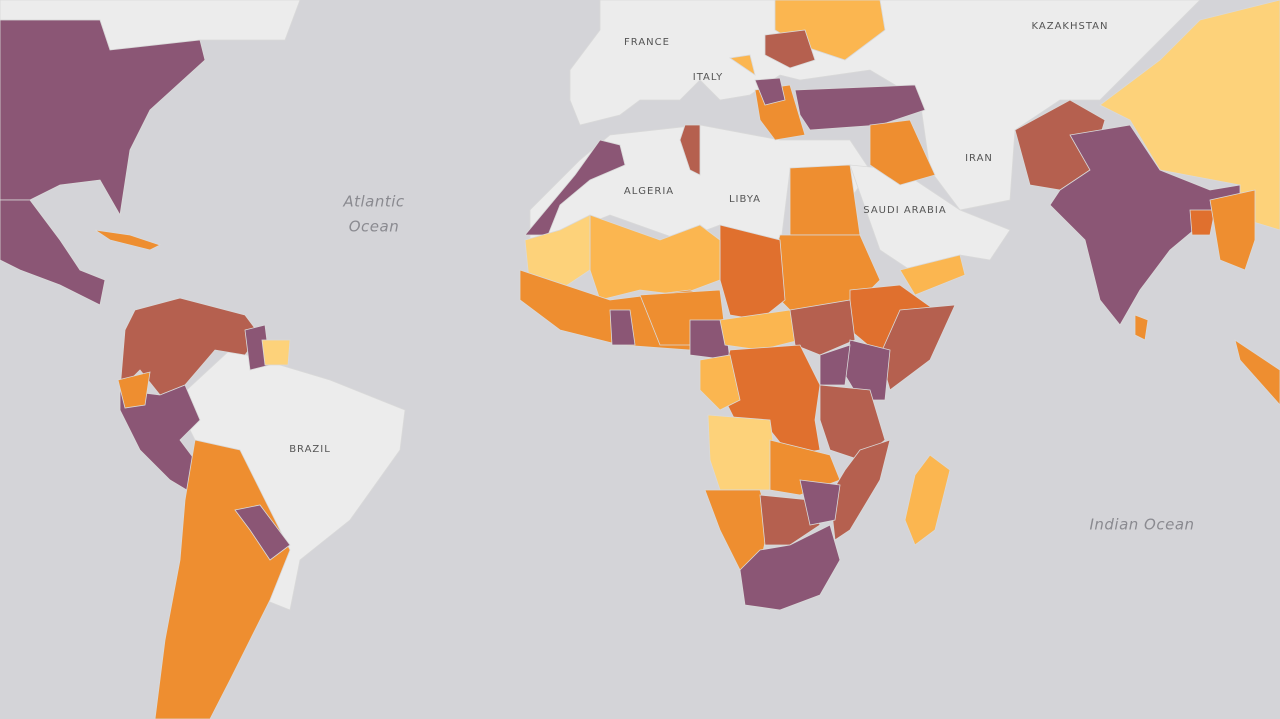 The image size is (1280, 719). What do you see at coordinates (904, 210) in the screenshot?
I see `country-label: SAUDI ARABIA` at bounding box center [904, 210].